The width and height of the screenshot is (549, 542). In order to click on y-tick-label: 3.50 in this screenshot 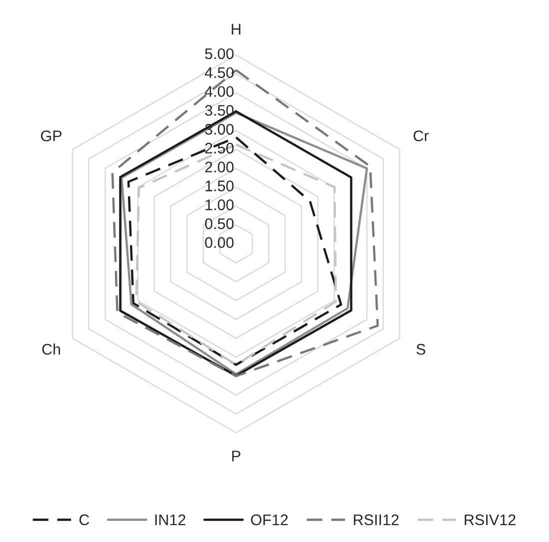, I will do `click(219, 110)`.